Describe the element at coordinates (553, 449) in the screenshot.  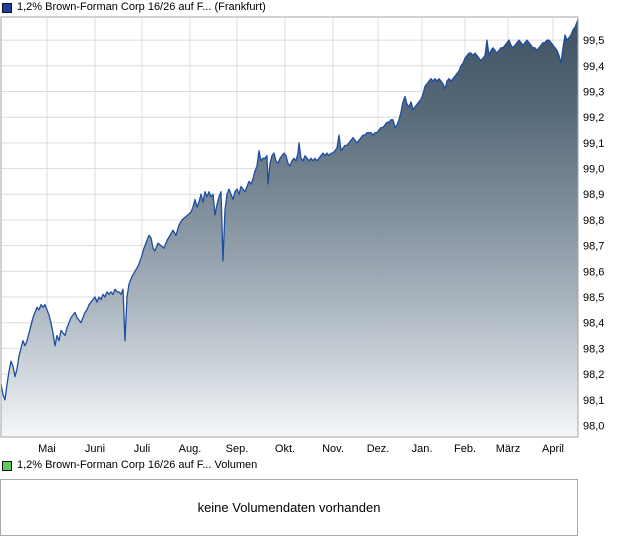
I see `x-axis-label: April` at that location.